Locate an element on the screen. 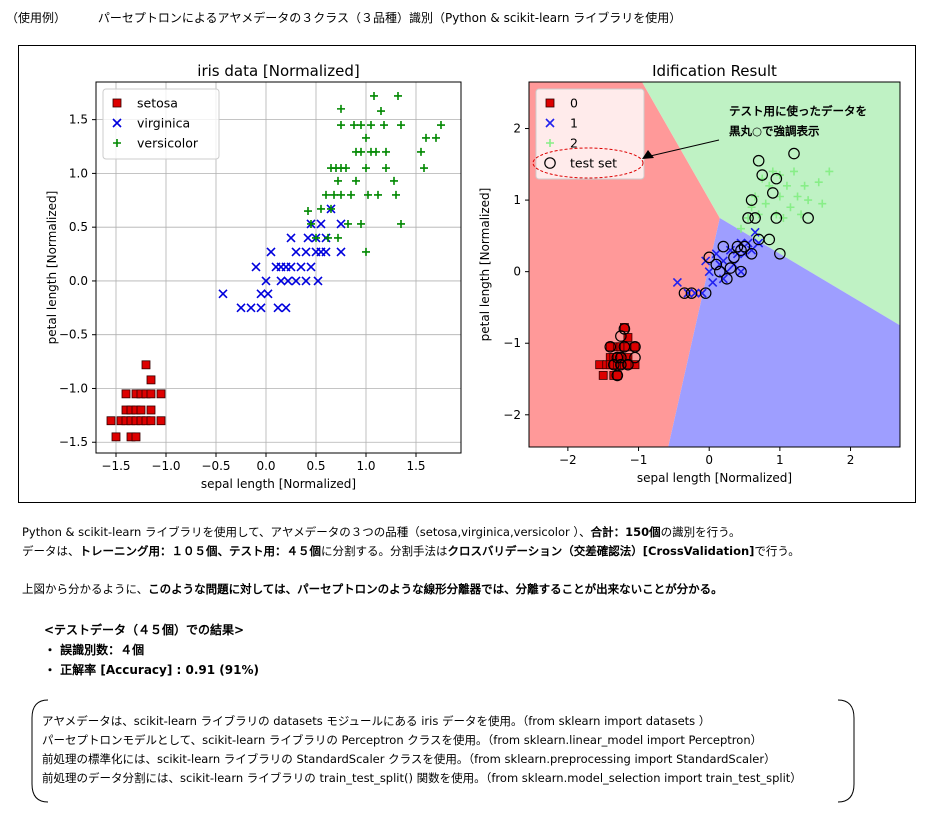 The height and width of the screenshot is (816, 936). annotation-arrowhead is located at coordinates (648, 154).